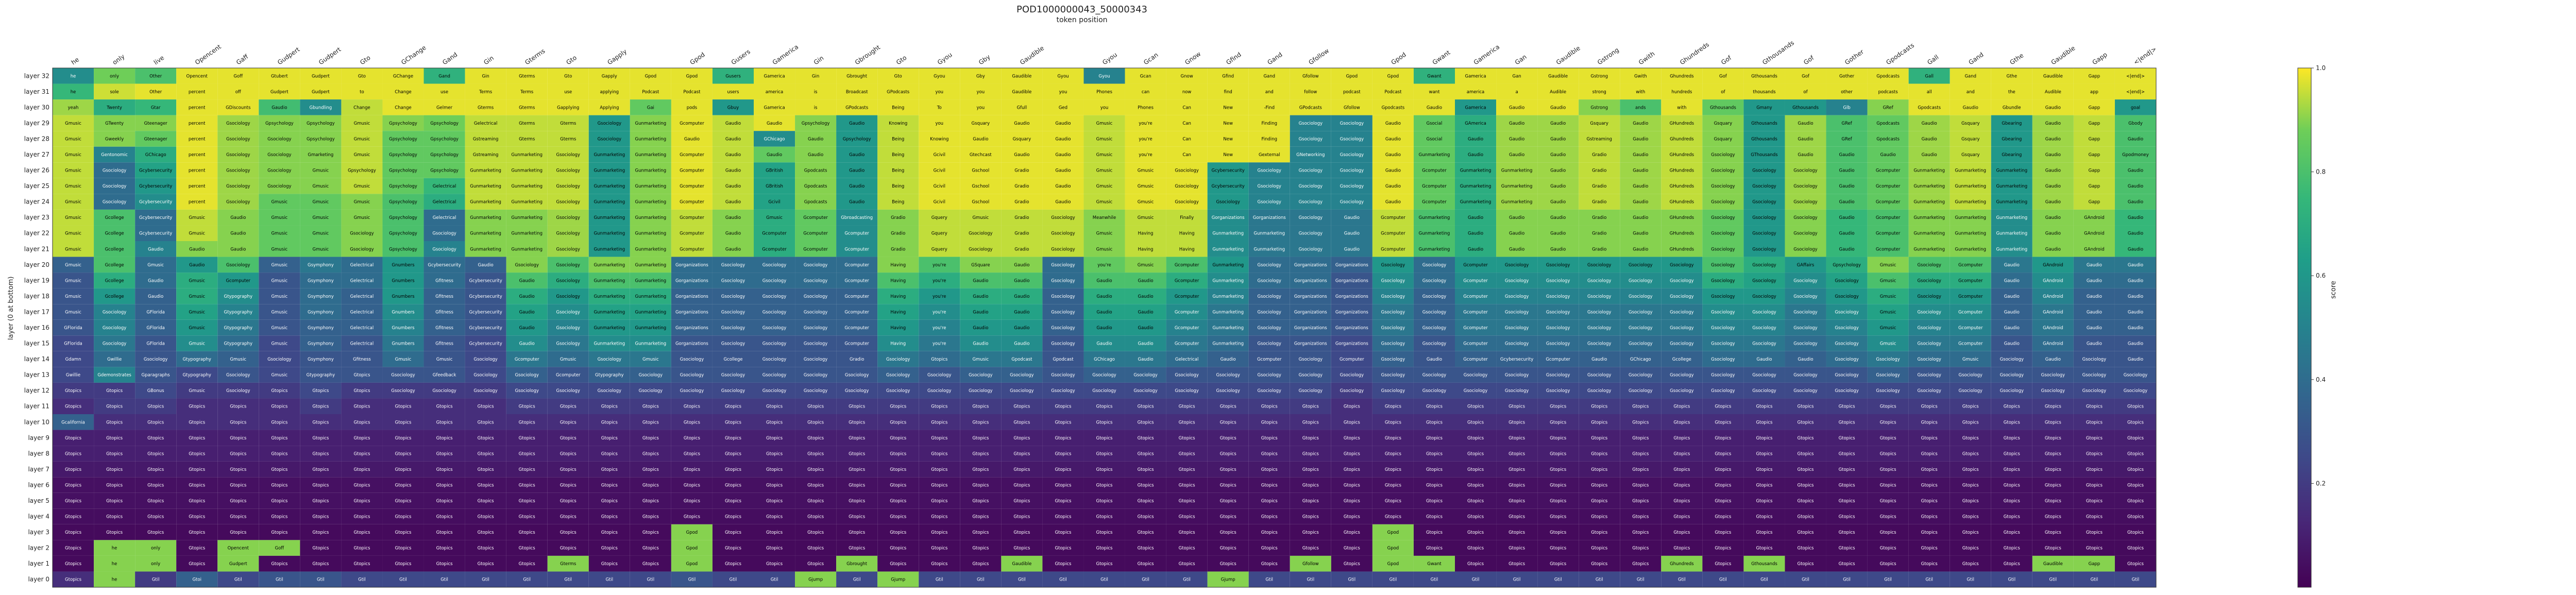  I want to click on cell-token-label: Gamerica, so click(1475, 76).